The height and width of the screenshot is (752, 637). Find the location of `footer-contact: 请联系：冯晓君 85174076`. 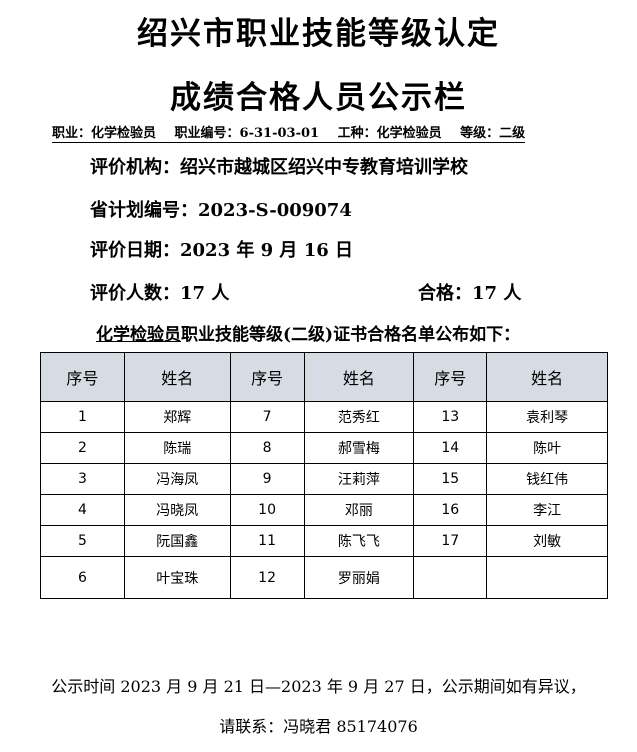

footer-contact: 请联系：冯晓君 85174076 is located at coordinates (318, 726).